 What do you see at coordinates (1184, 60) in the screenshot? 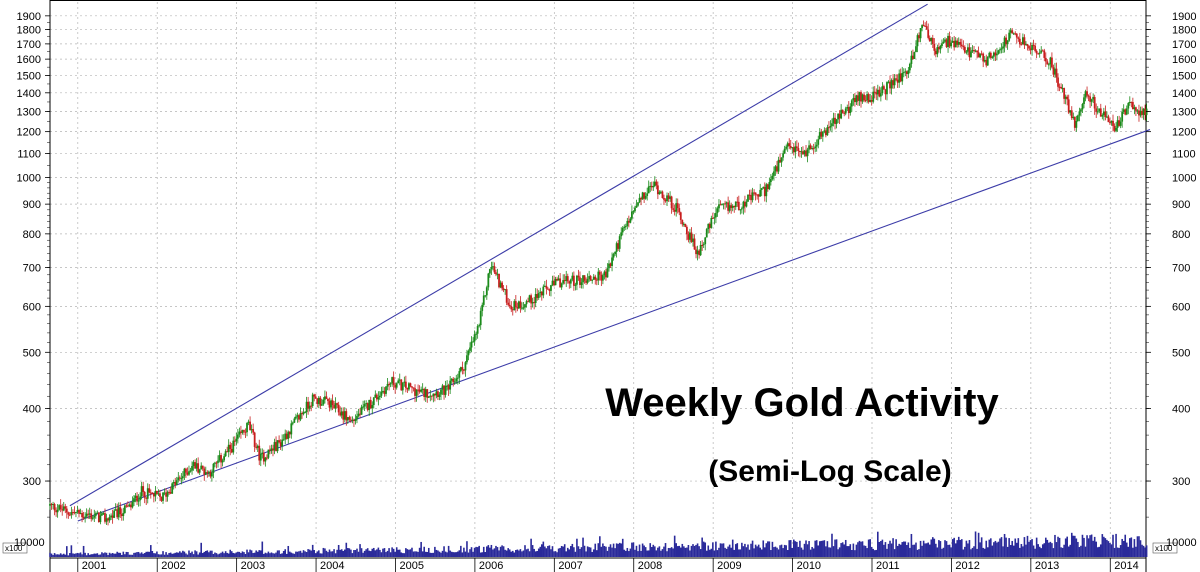
I see `y-tick-label-right: 1600` at bounding box center [1184, 60].